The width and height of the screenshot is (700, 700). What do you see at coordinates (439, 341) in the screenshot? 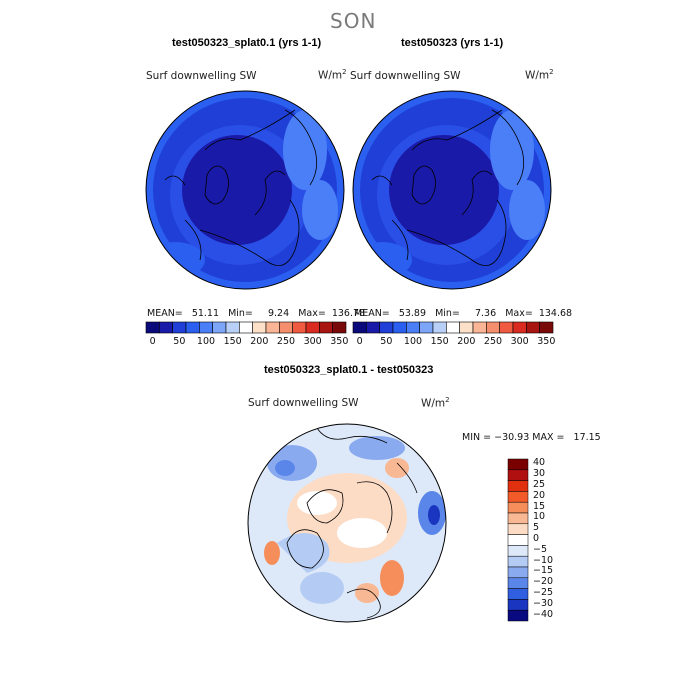
I see `panel2-colorbar-tick-label: 150` at bounding box center [439, 341].